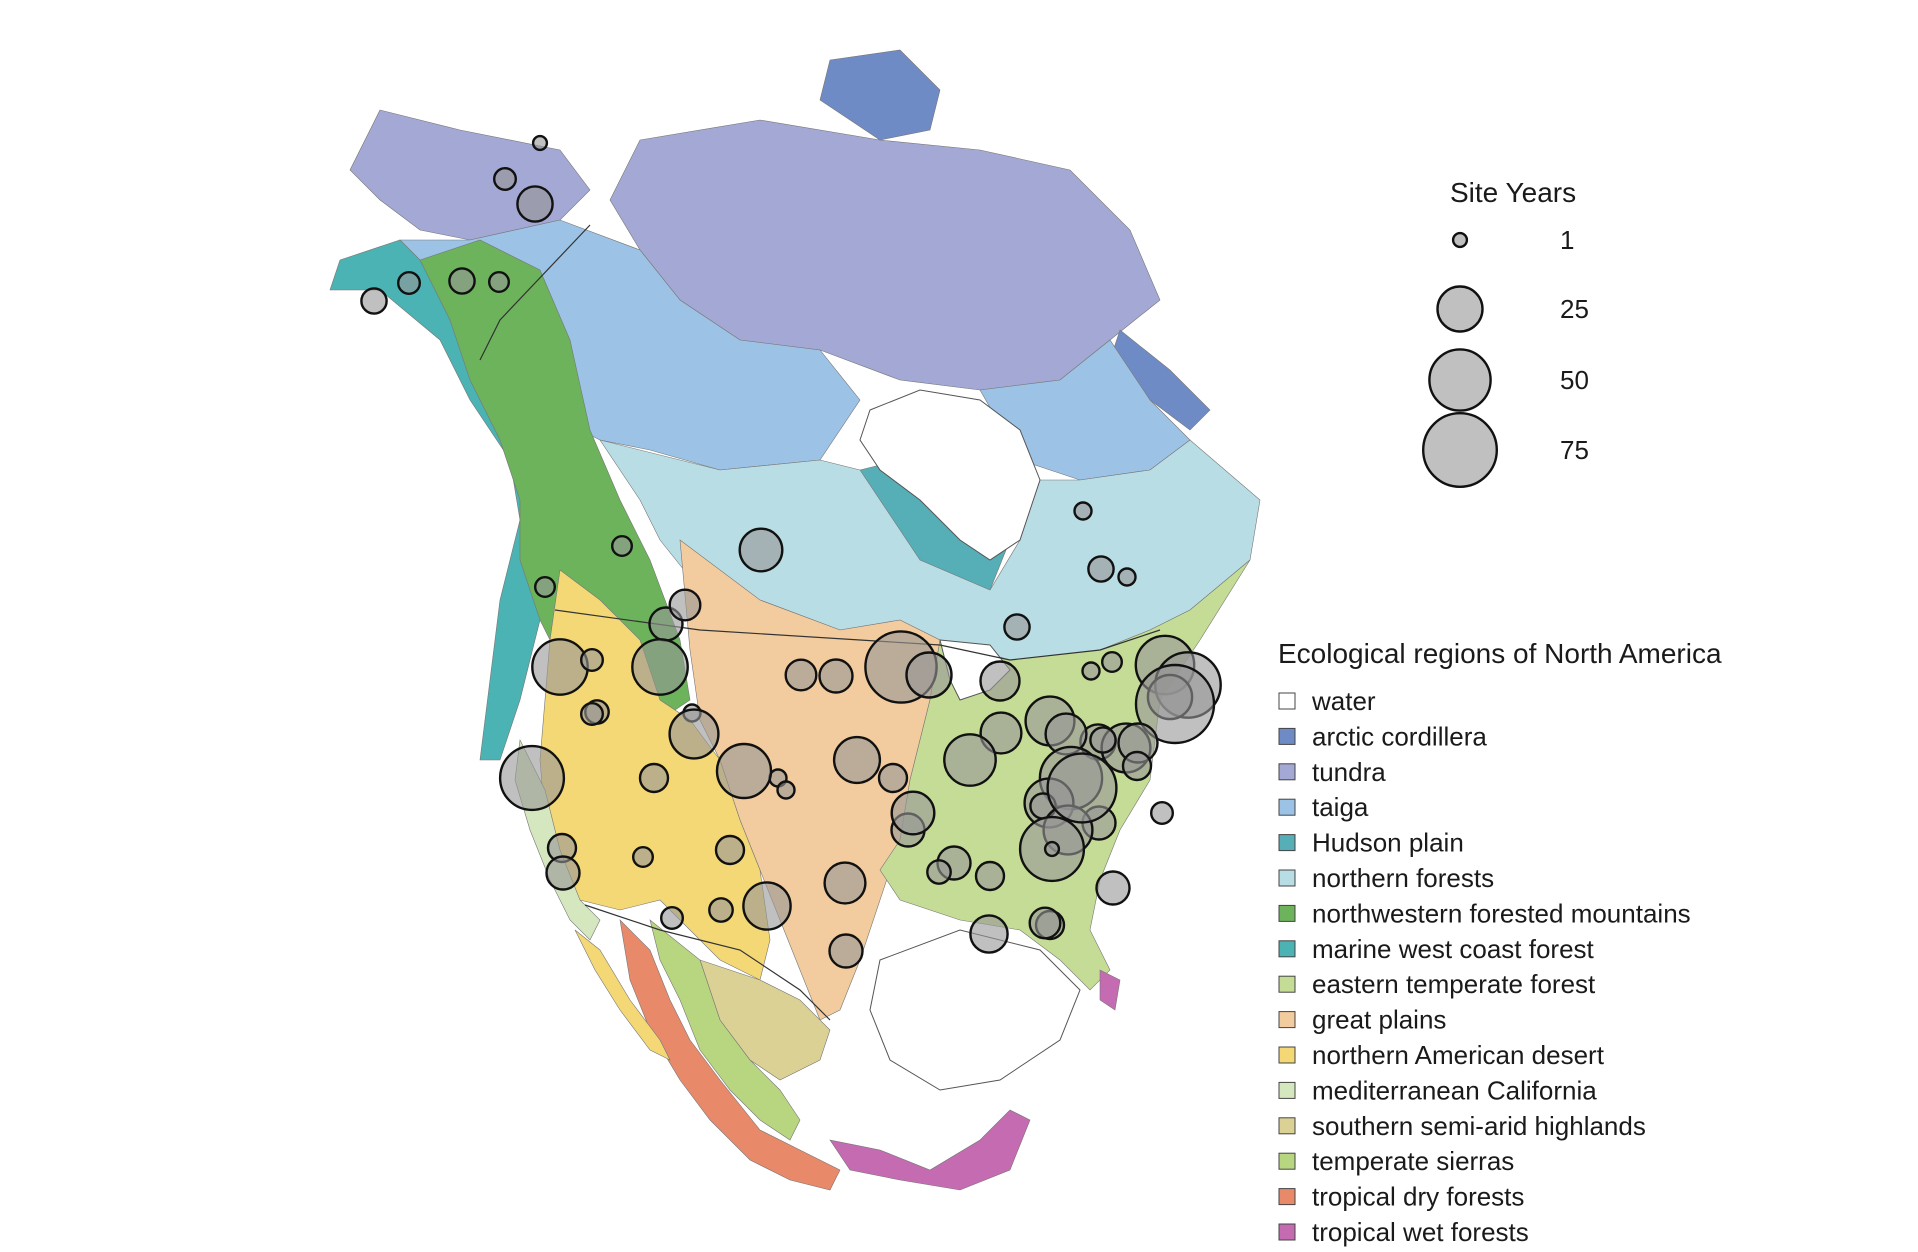 Image resolution: width=1918 pixels, height=1252 pixels. I want to click on ecoregion-legend-entry: tropical dry forests, so click(1401, 1197).